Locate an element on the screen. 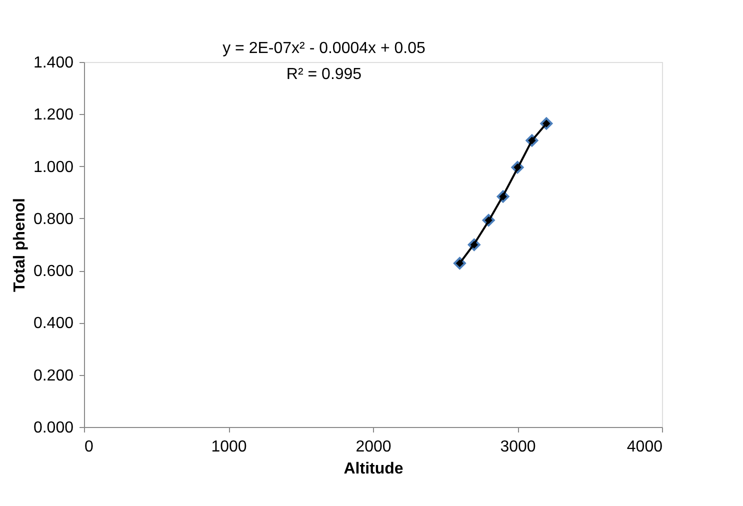  text: y = 2E-07x² - 0.0004x + 0.05 is located at coordinates (324, 48).